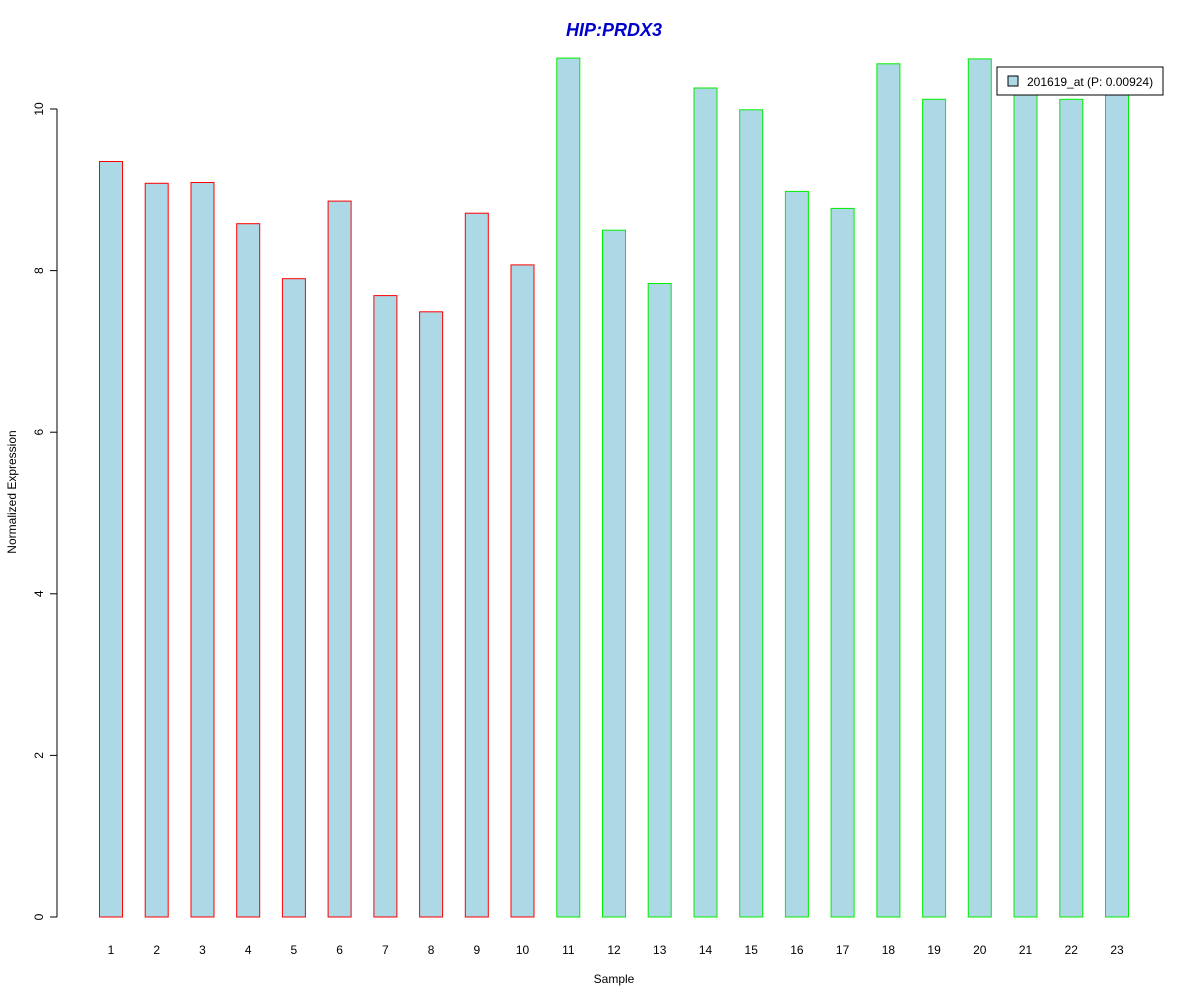  I want to click on legend-swatch, so click(1013, 81).